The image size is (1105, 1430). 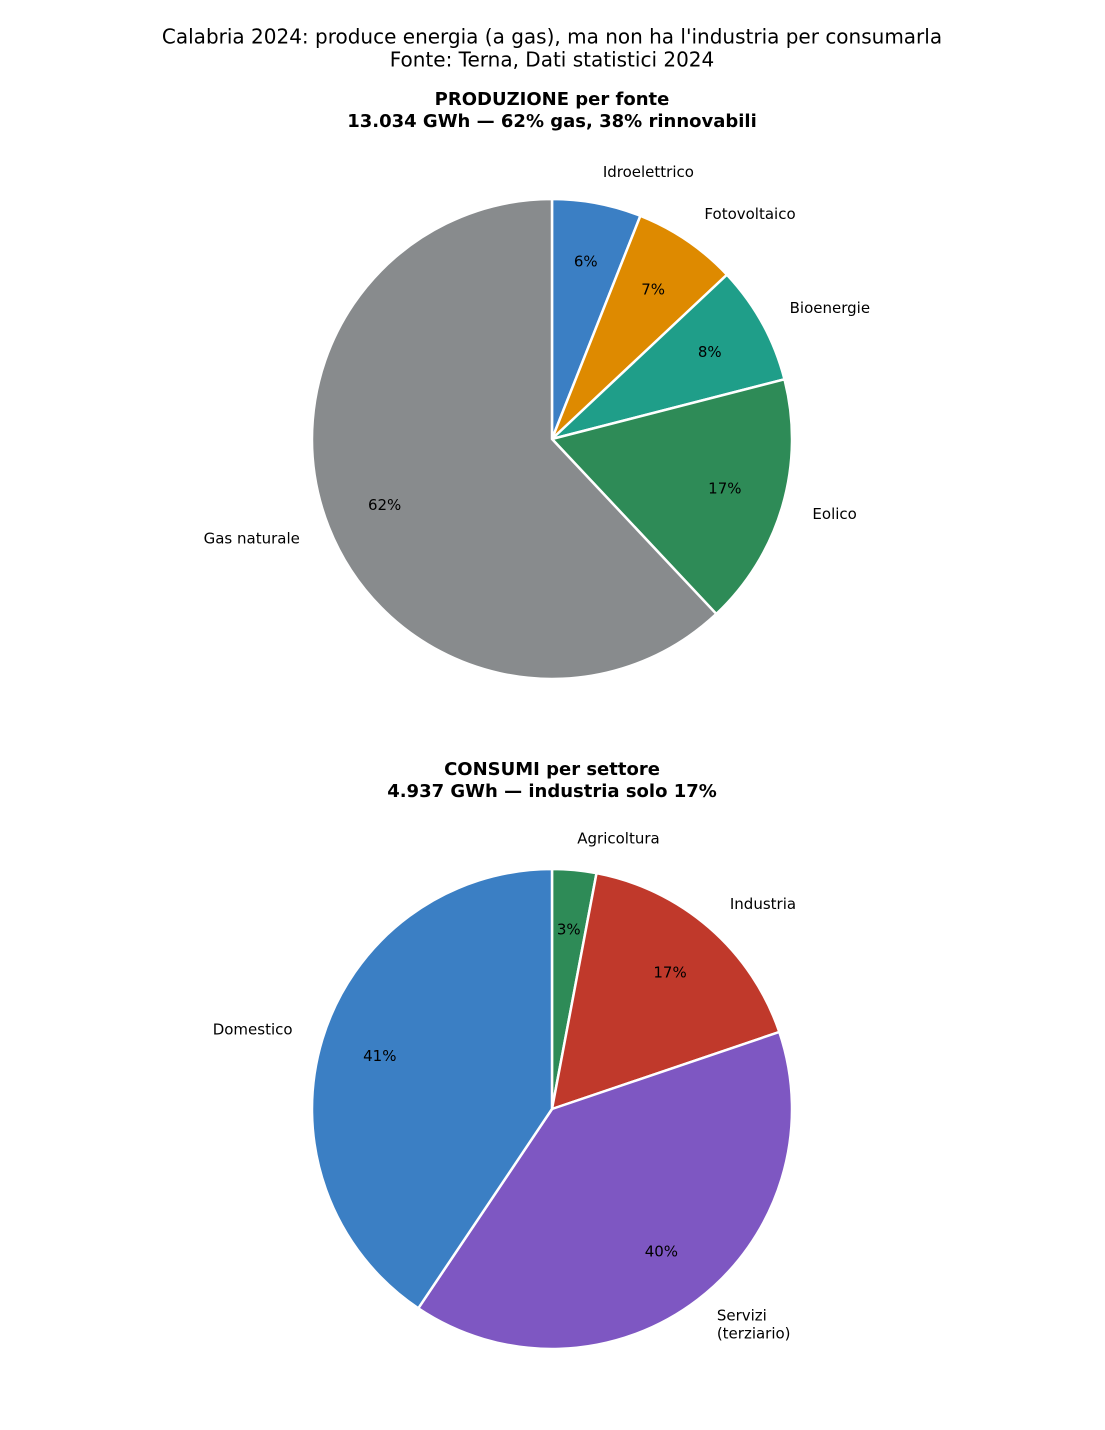 What do you see at coordinates (569, 929) in the screenshot?
I see `slice-percent: 3%` at bounding box center [569, 929].